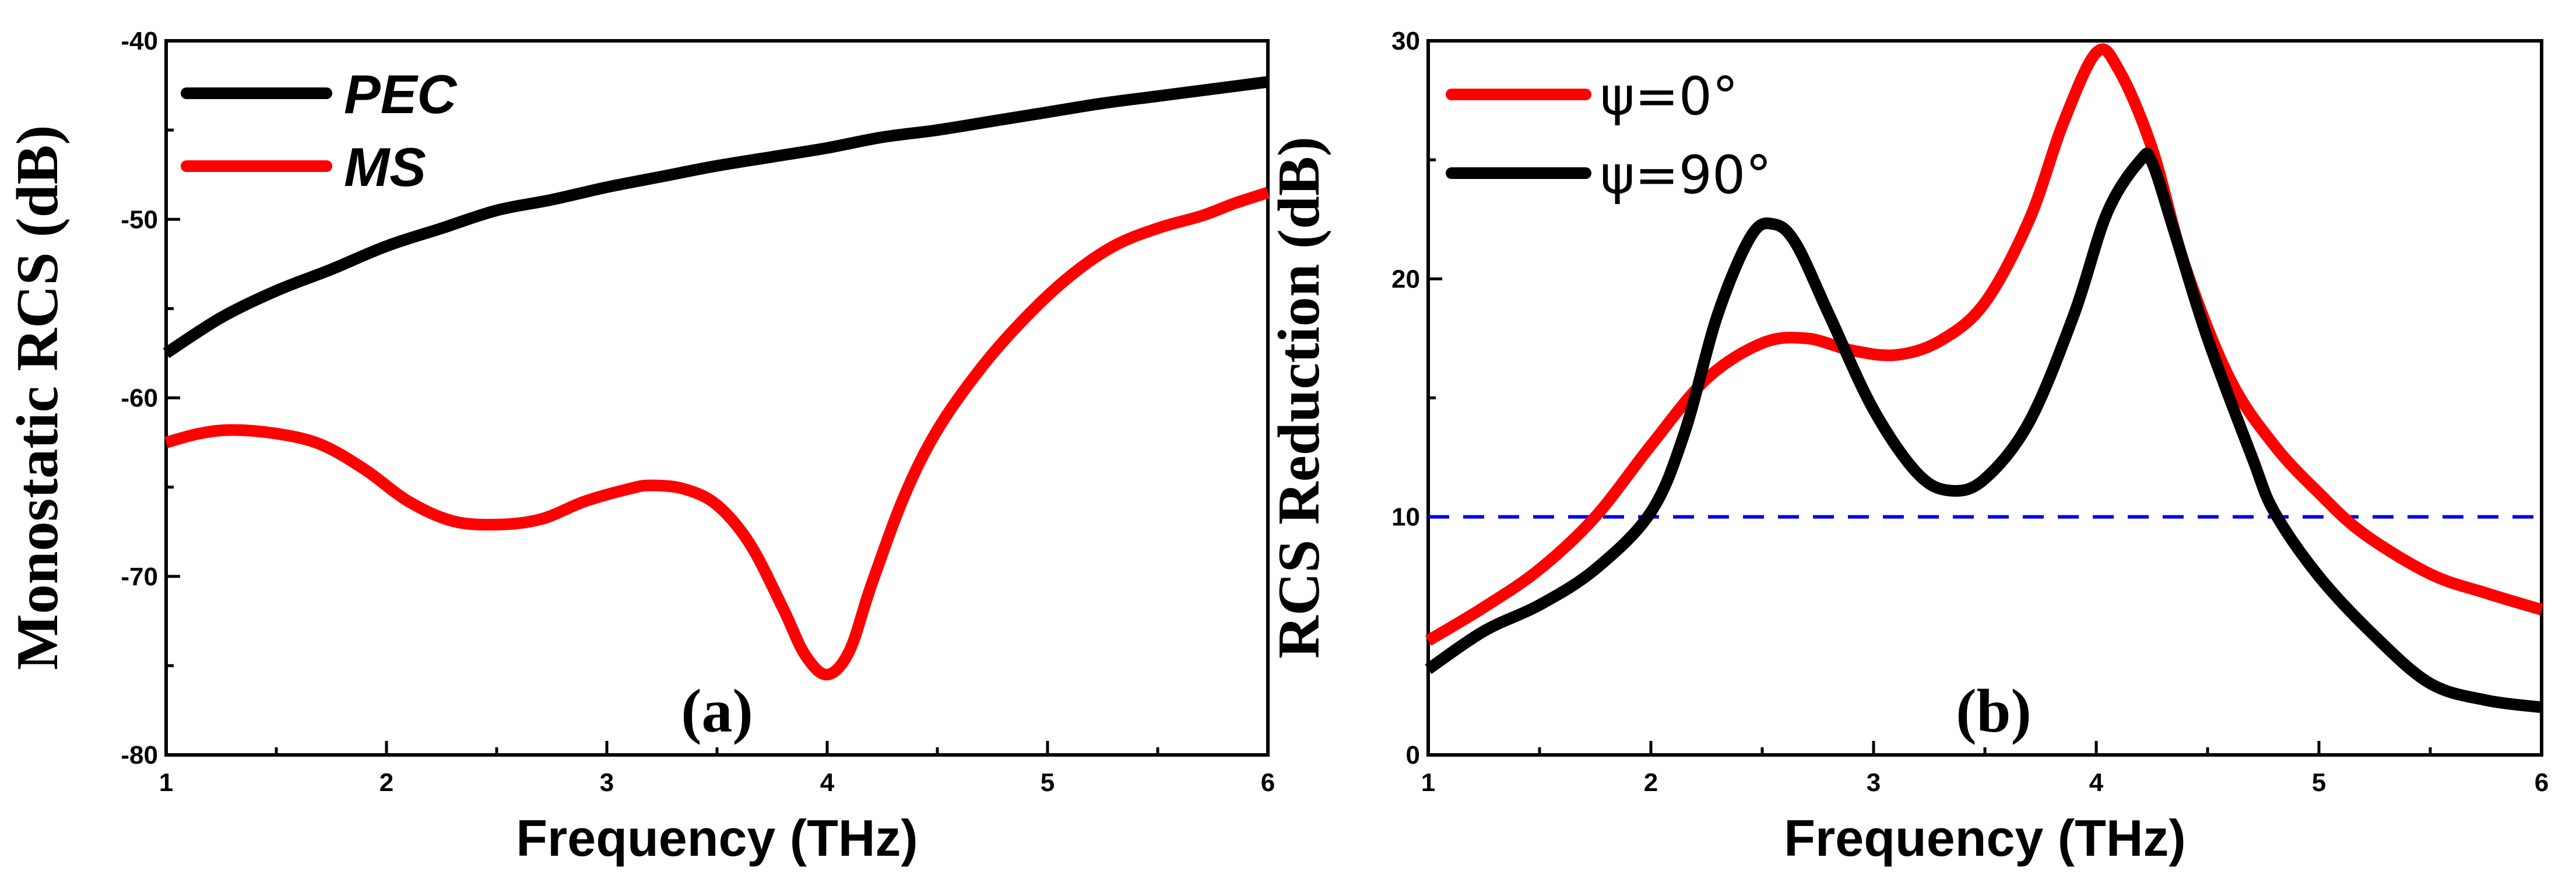 This screenshot has height=882, width=2576. What do you see at coordinates (319, 131) in the screenshot?
I see `legend: PEC MS` at bounding box center [319, 131].